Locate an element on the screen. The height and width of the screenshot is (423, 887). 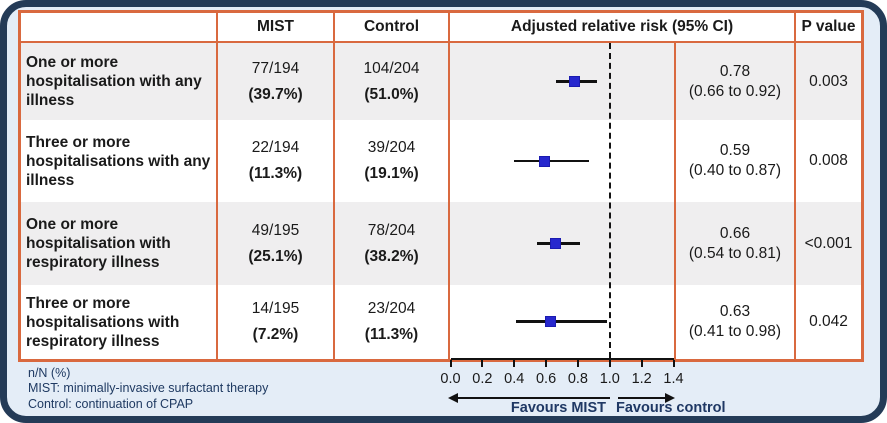
footnote-line: n/N (%) is located at coordinates (49, 373).